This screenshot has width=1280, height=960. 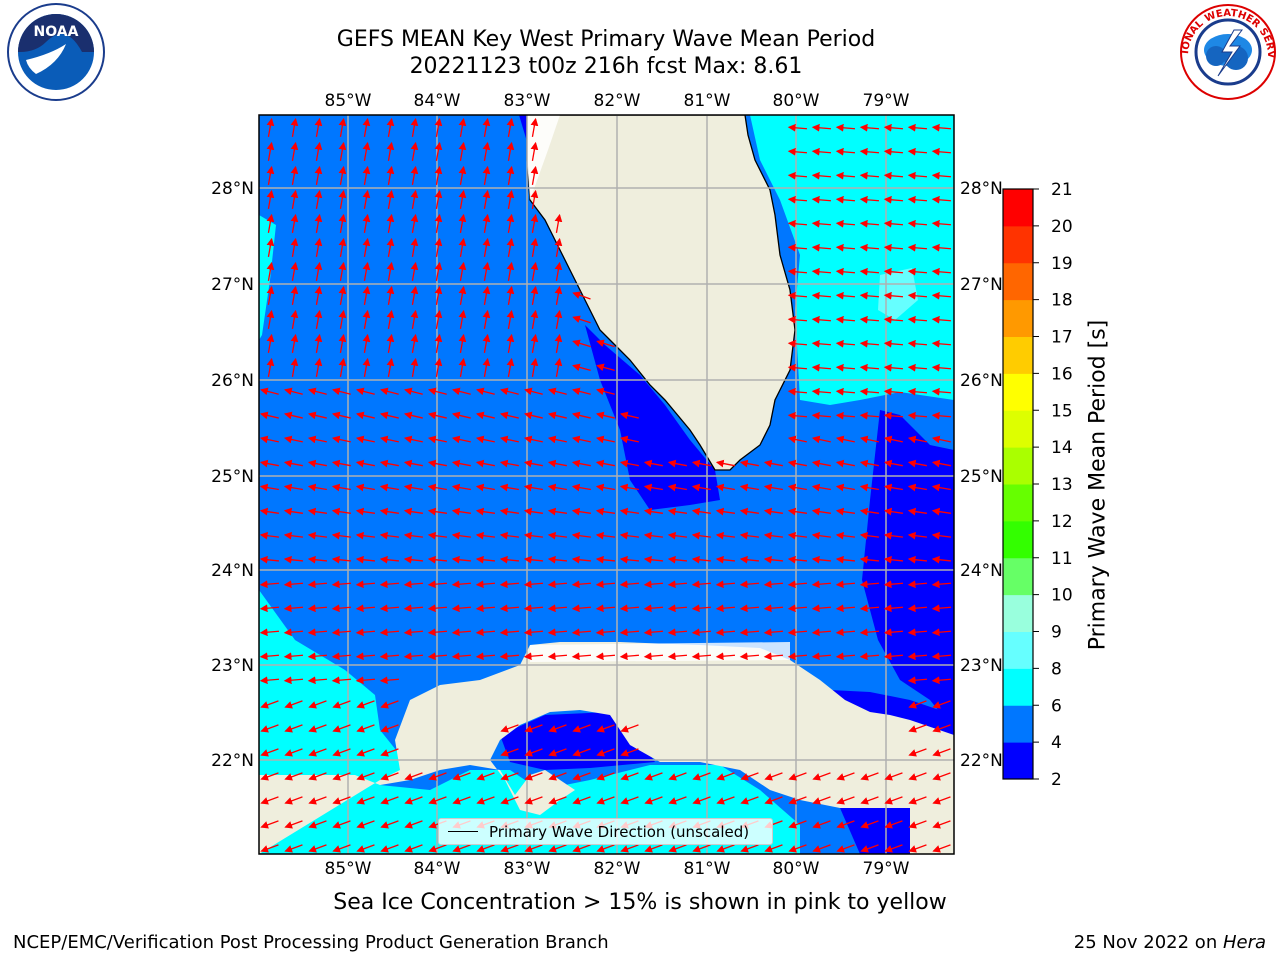 What do you see at coordinates (1227, 51) in the screenshot?
I see `nws-logo-icon: NATIONAL WEATHER SERVICE` at bounding box center [1227, 51].